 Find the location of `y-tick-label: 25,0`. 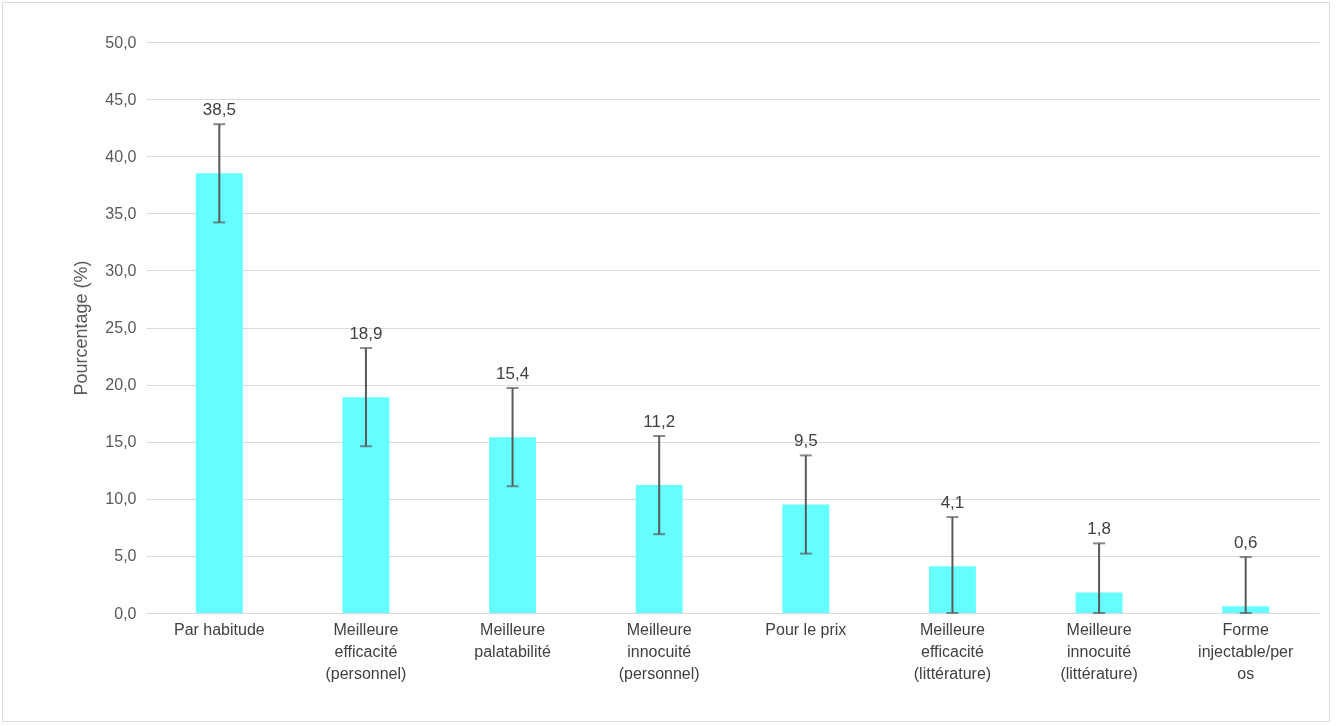

y-tick-label: 25,0 is located at coordinates (121, 327).